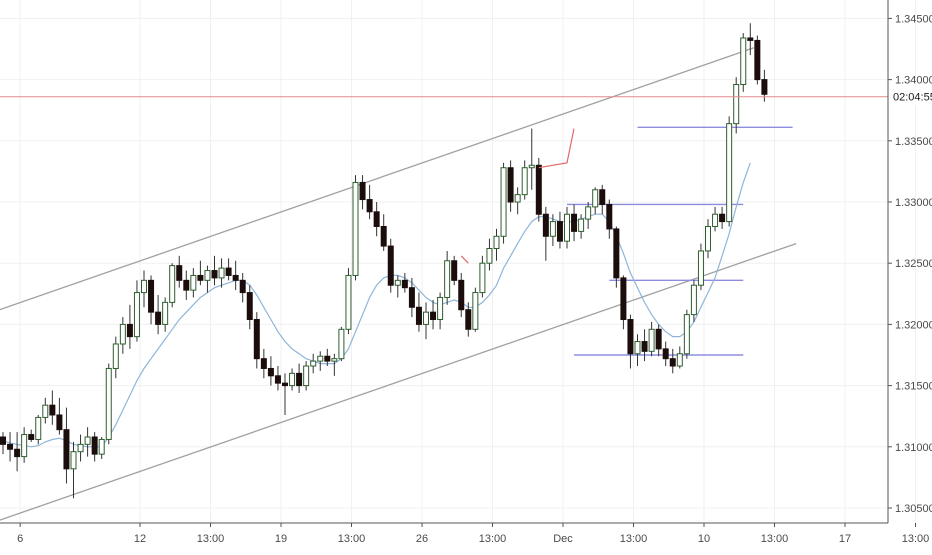 This screenshot has width=932, height=555. What do you see at coordinates (913, 264) in the screenshot?
I see `y-tick-label: 1.32500` at bounding box center [913, 264].